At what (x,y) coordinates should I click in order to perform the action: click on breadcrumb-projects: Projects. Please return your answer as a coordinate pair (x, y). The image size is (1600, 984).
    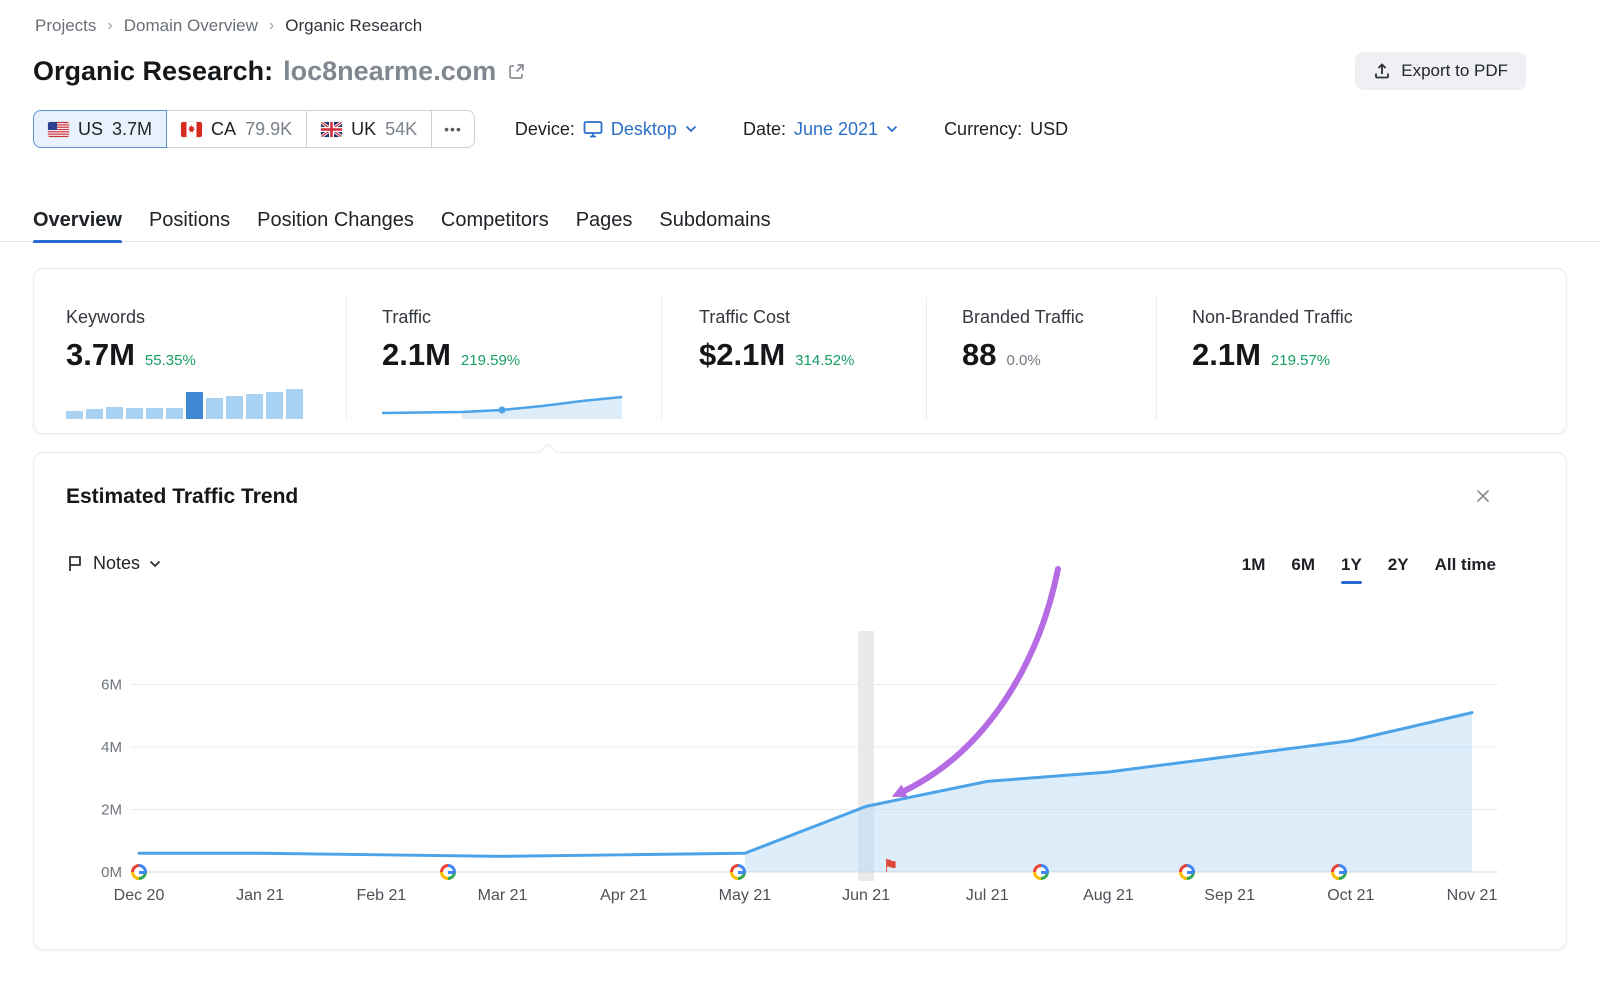
    Looking at the image, I should click on (66, 25).